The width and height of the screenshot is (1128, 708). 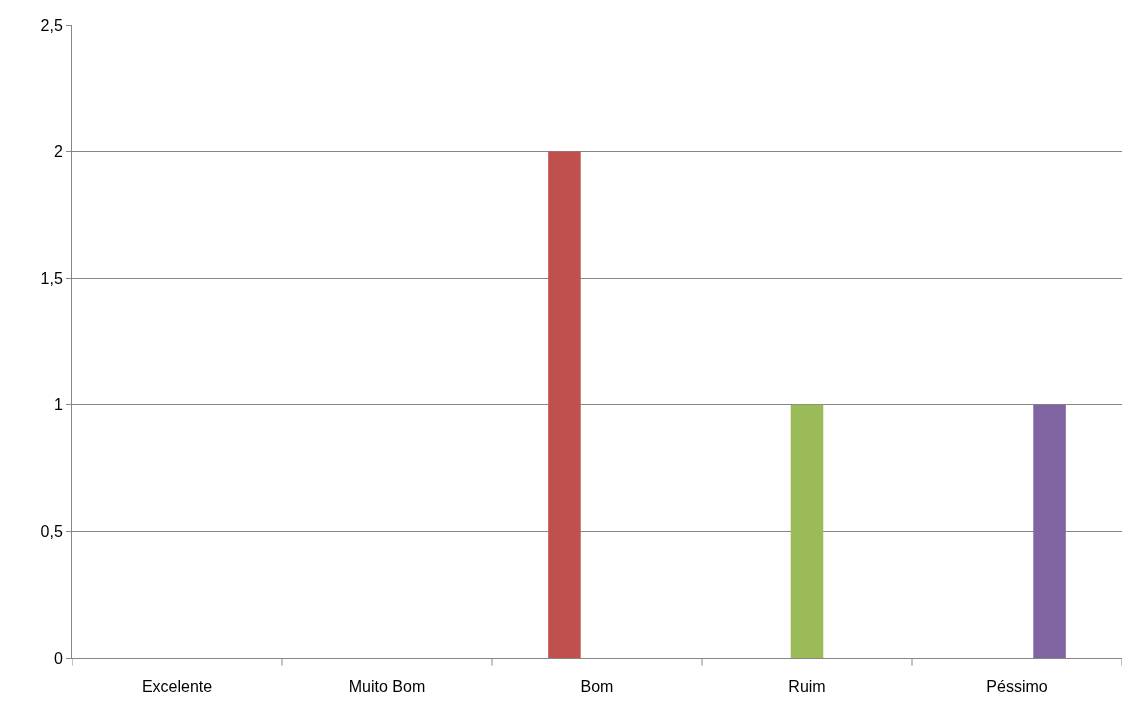 I want to click on x-tick-label: Excelente, so click(x=177, y=687).